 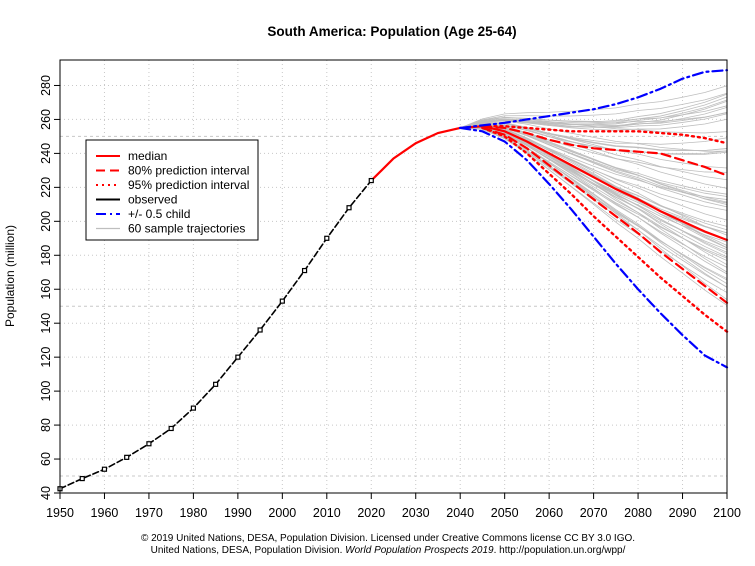 I want to click on x-tick-label: 2000, so click(x=282, y=513).